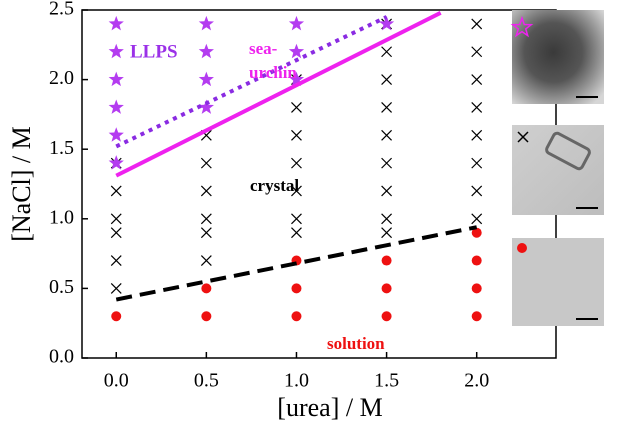  Describe the element at coordinates (154, 51) in the screenshot. I see `annotation: LLPS` at that location.